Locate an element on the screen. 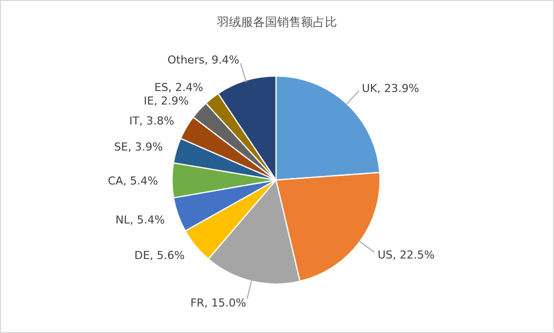 The height and width of the screenshot is (333, 554). slice-label: IT, 3.8% is located at coordinates (151, 121).